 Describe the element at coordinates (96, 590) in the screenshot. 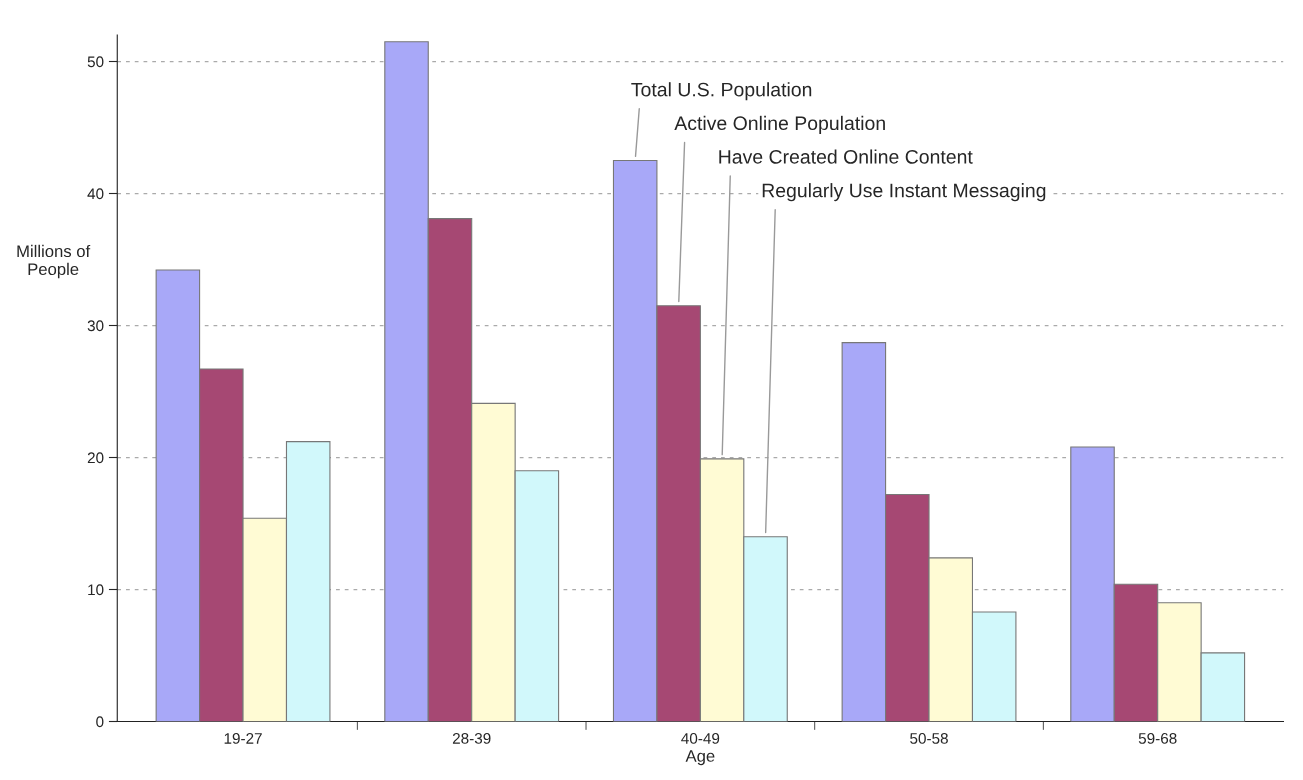

I see `y-tick-label: 10` at that location.